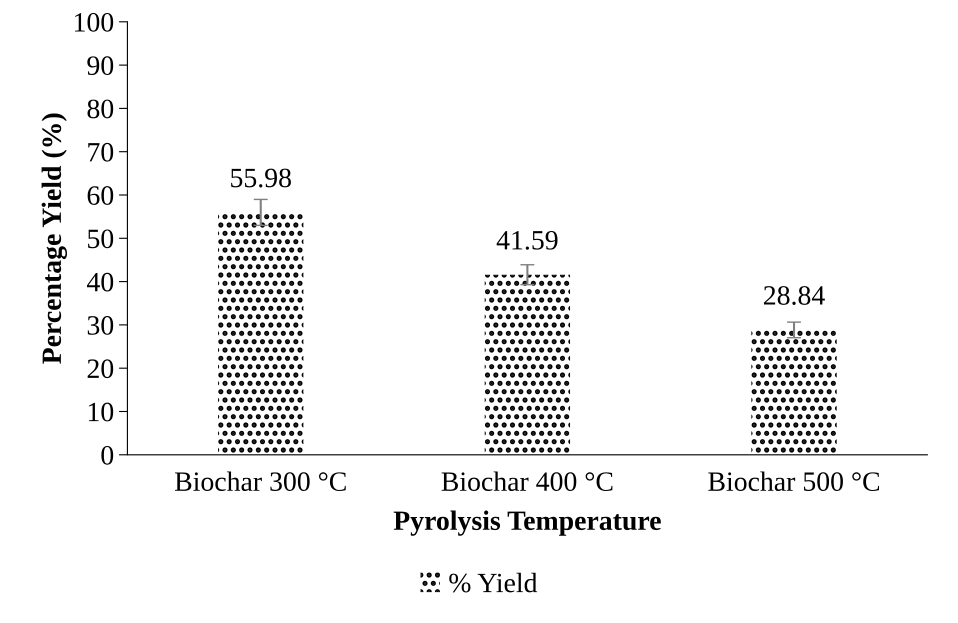 The image size is (958, 623). What do you see at coordinates (54, 239) in the screenshot?
I see `y-axis-title: Percentage Yield (%)` at bounding box center [54, 239].